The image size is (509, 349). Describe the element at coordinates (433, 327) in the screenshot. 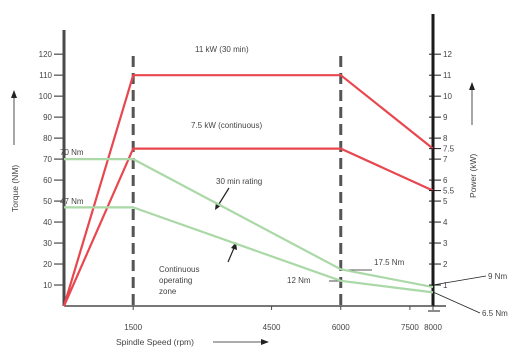

I see `x-tick-label: 8000` at that location.